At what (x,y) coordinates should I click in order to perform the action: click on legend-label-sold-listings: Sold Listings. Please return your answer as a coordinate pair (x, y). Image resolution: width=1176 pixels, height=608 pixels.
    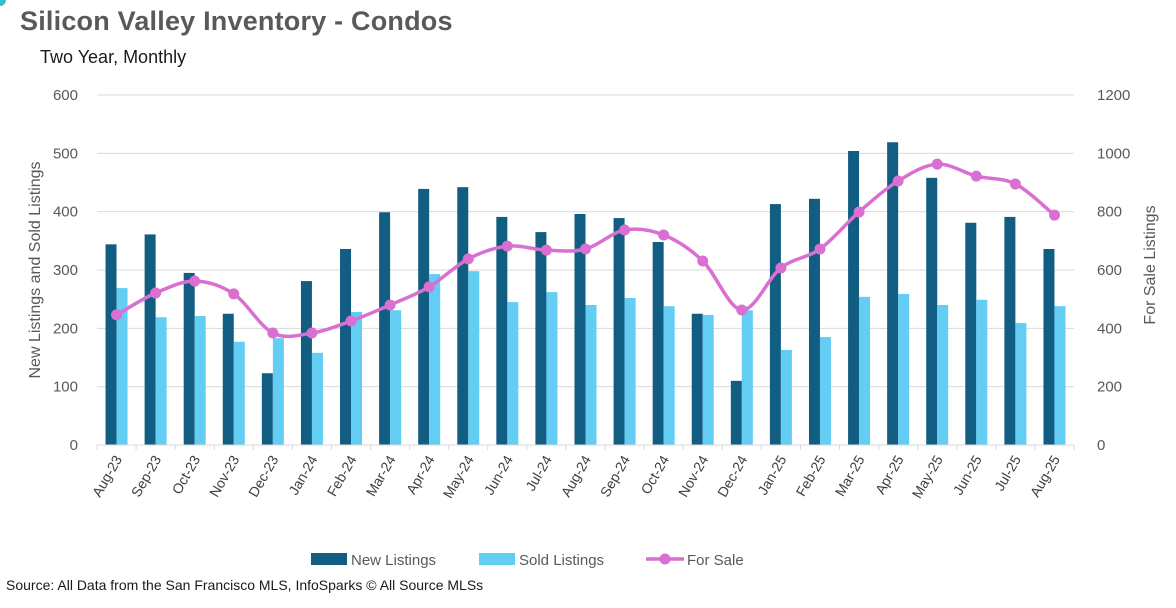
    Looking at the image, I should click on (561, 560).